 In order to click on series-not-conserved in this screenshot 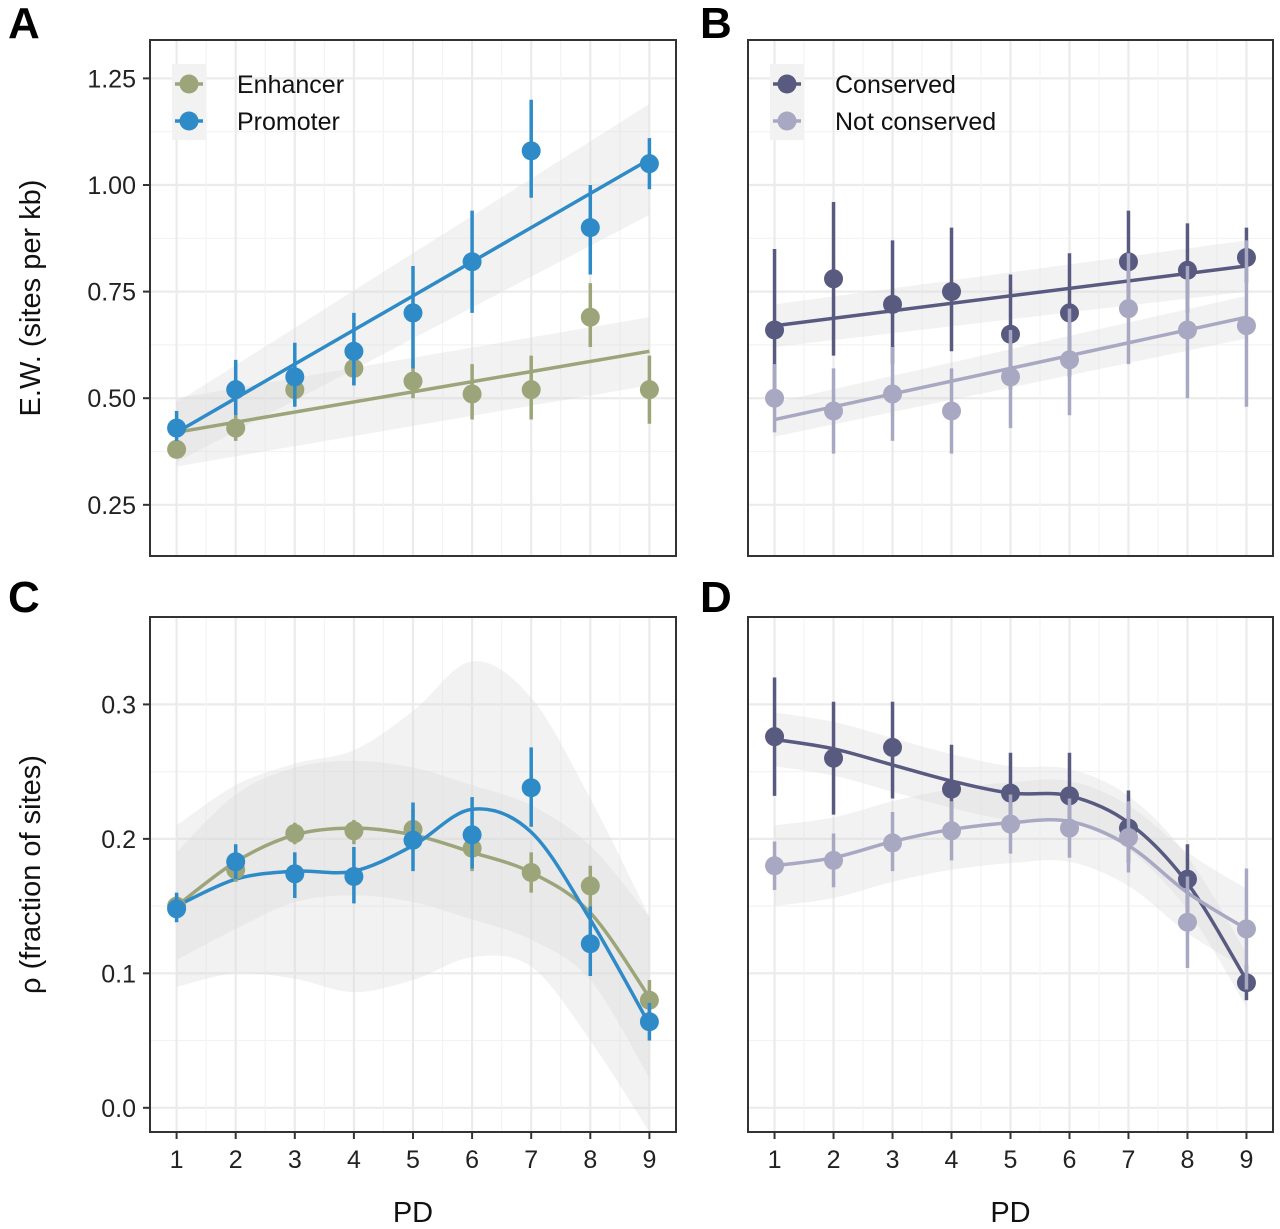, I will do `click(1010, 892)`.